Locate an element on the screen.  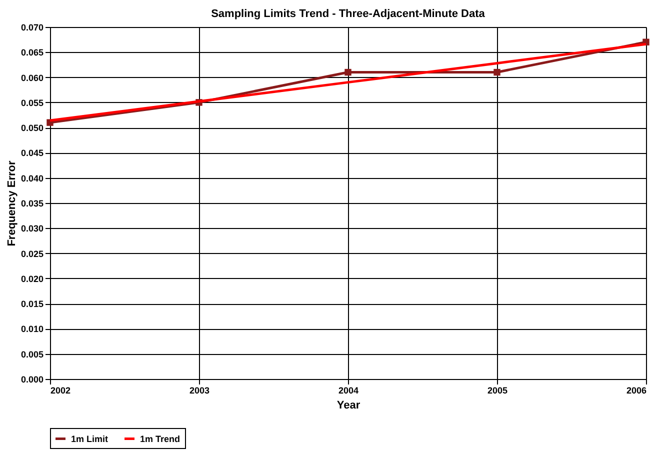
y-tick-label: 0.015 is located at coordinates (32, 304).